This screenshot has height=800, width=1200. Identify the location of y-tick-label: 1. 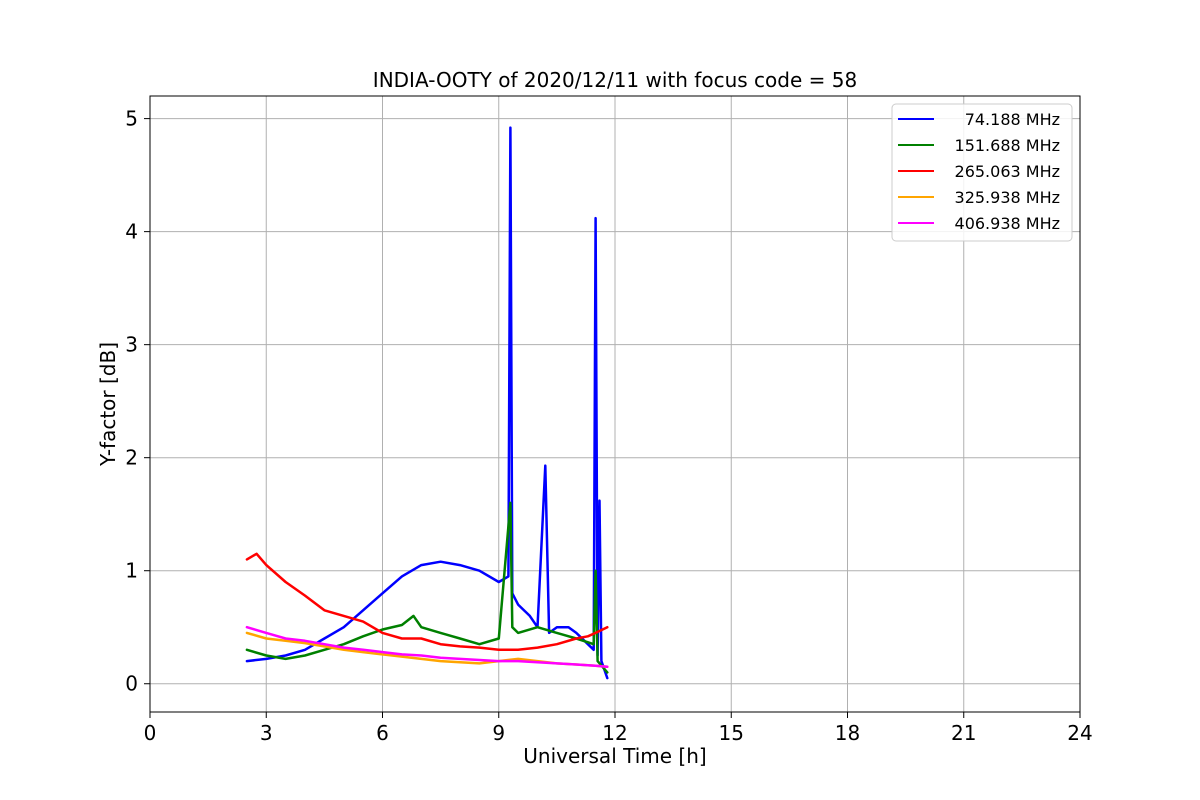
(131, 571).